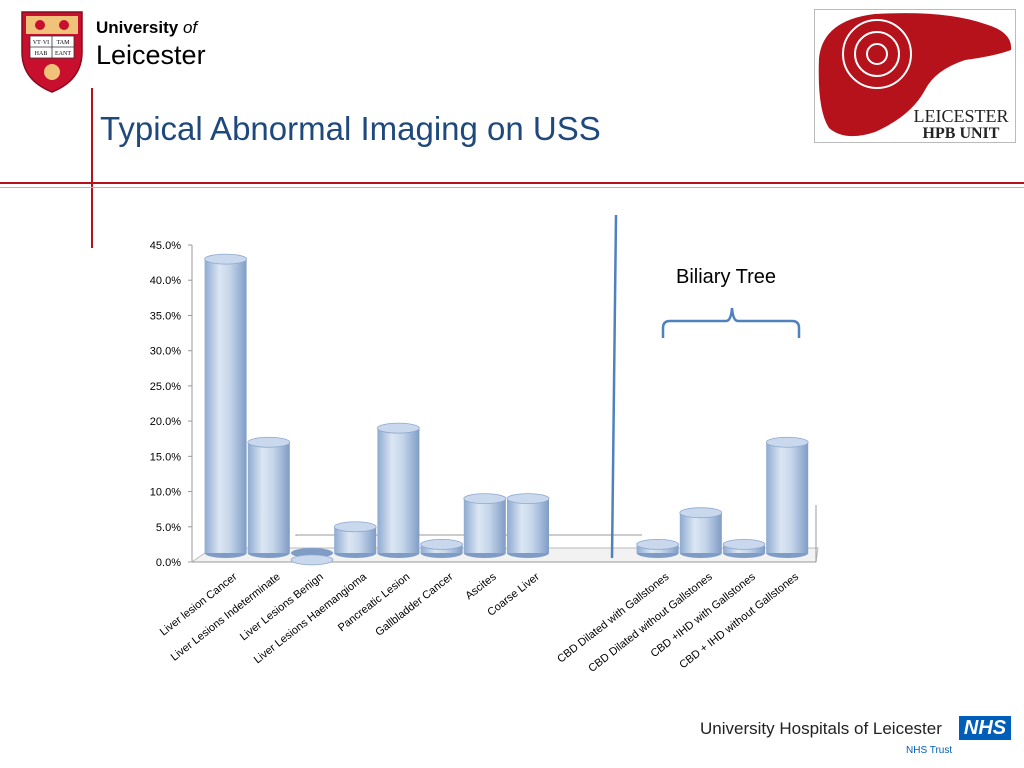 This screenshot has height=768, width=1024. I want to click on y-tick-label: 5.0%, so click(168, 528).